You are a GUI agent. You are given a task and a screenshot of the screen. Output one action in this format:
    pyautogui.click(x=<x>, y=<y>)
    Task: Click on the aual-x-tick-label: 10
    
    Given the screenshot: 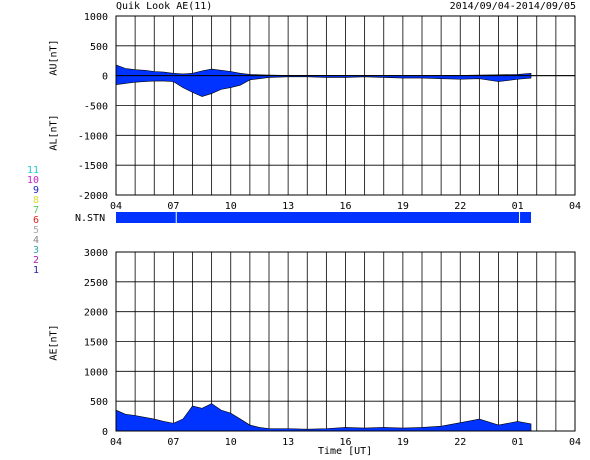 What is the action you would take?
    pyautogui.click(x=231, y=206)
    